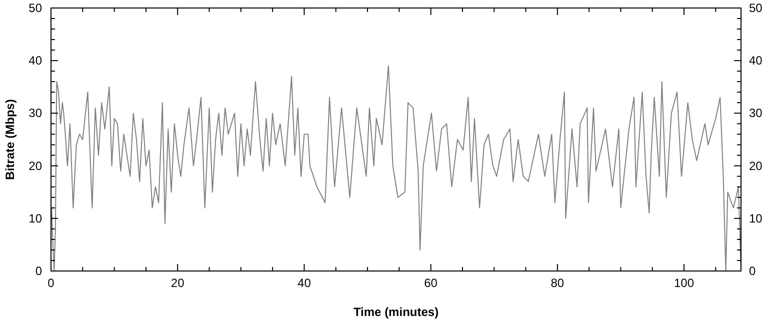 This screenshot has height=322, width=772. I want to click on y2-tick-label: 40, so click(756, 61).